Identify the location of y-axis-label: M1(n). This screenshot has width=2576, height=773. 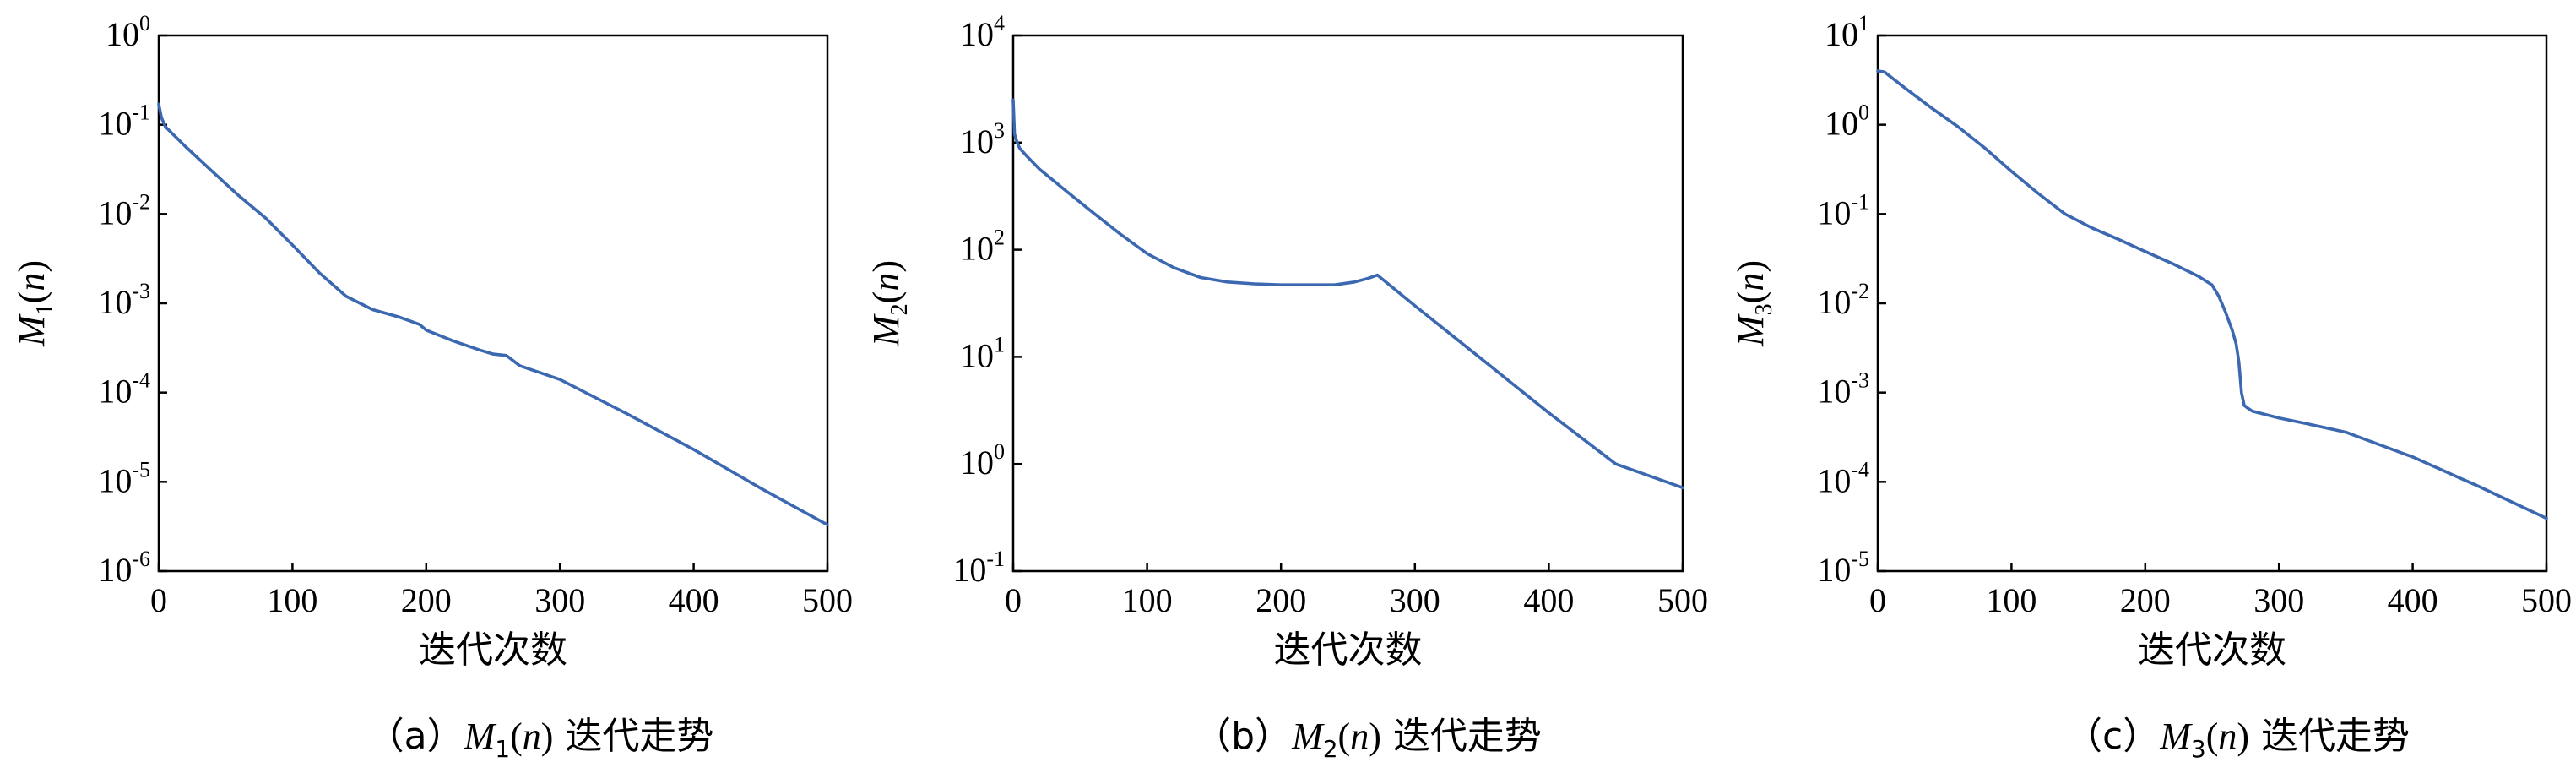
(35, 303).